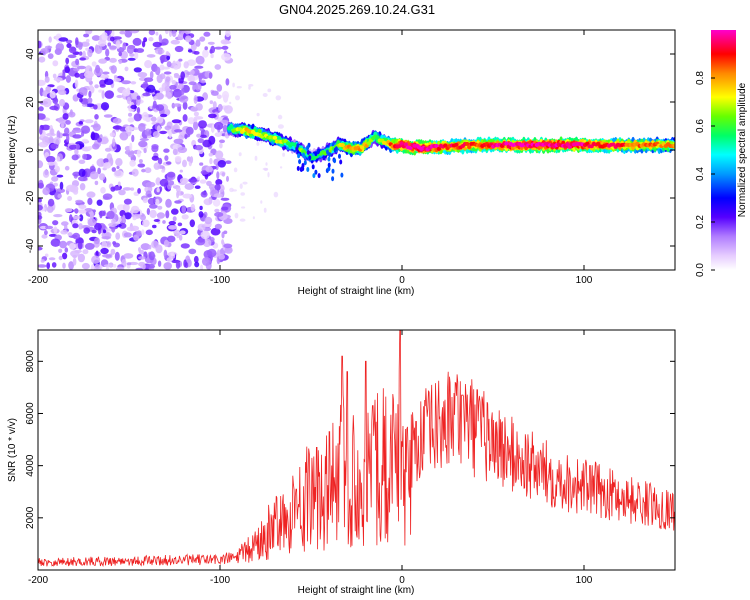  Describe the element at coordinates (30, 465) in the screenshot. I see `y-tick-label: 4000` at that location.